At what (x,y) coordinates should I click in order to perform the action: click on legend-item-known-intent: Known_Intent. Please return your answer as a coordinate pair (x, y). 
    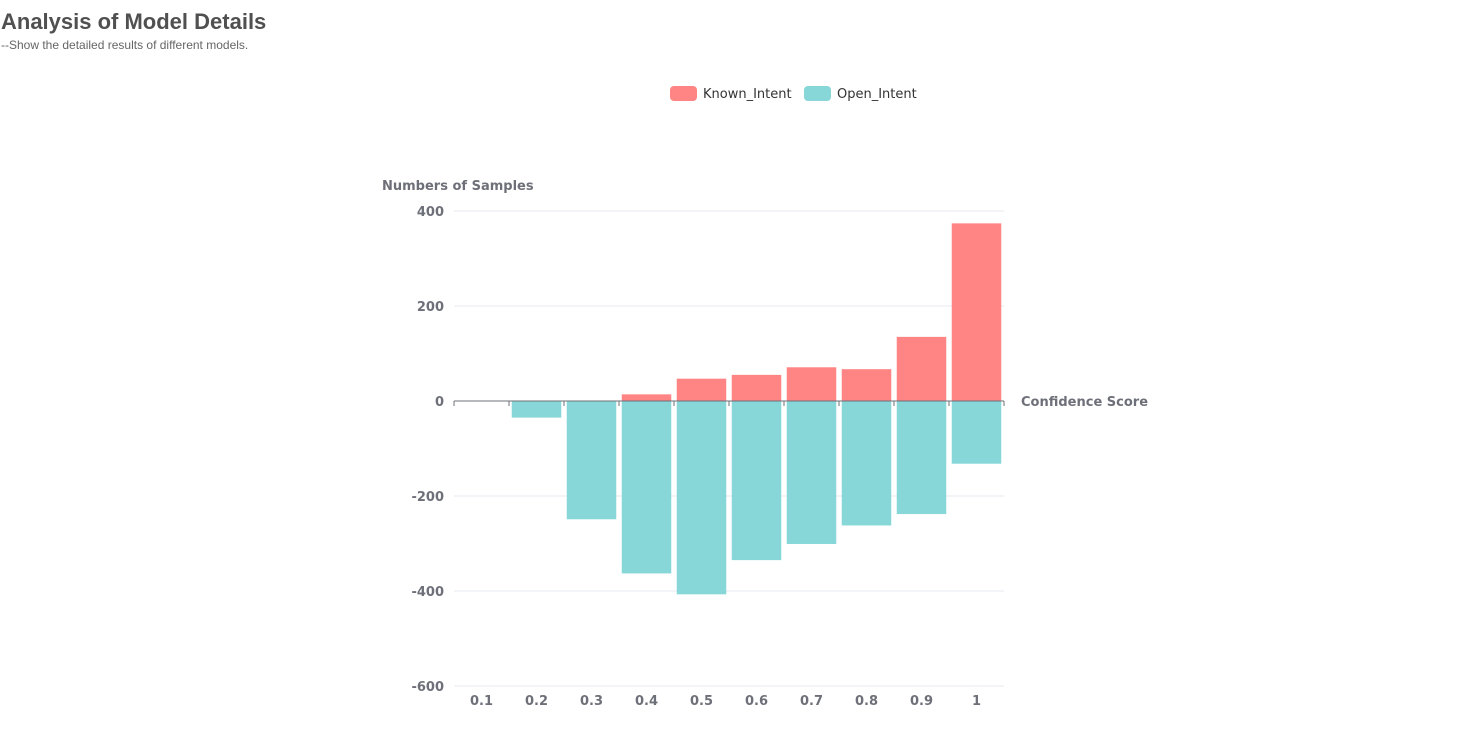
    Looking at the image, I should click on (731, 94).